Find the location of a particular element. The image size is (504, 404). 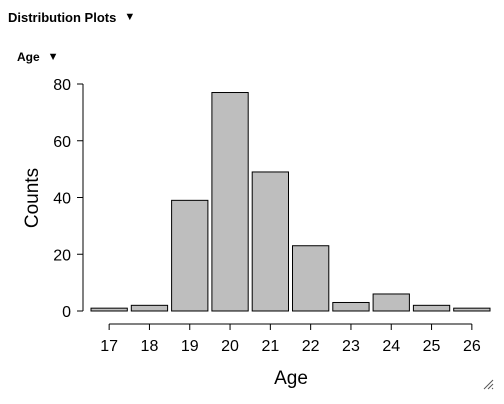

variable-header: Age ▼ is located at coordinates (38, 57).